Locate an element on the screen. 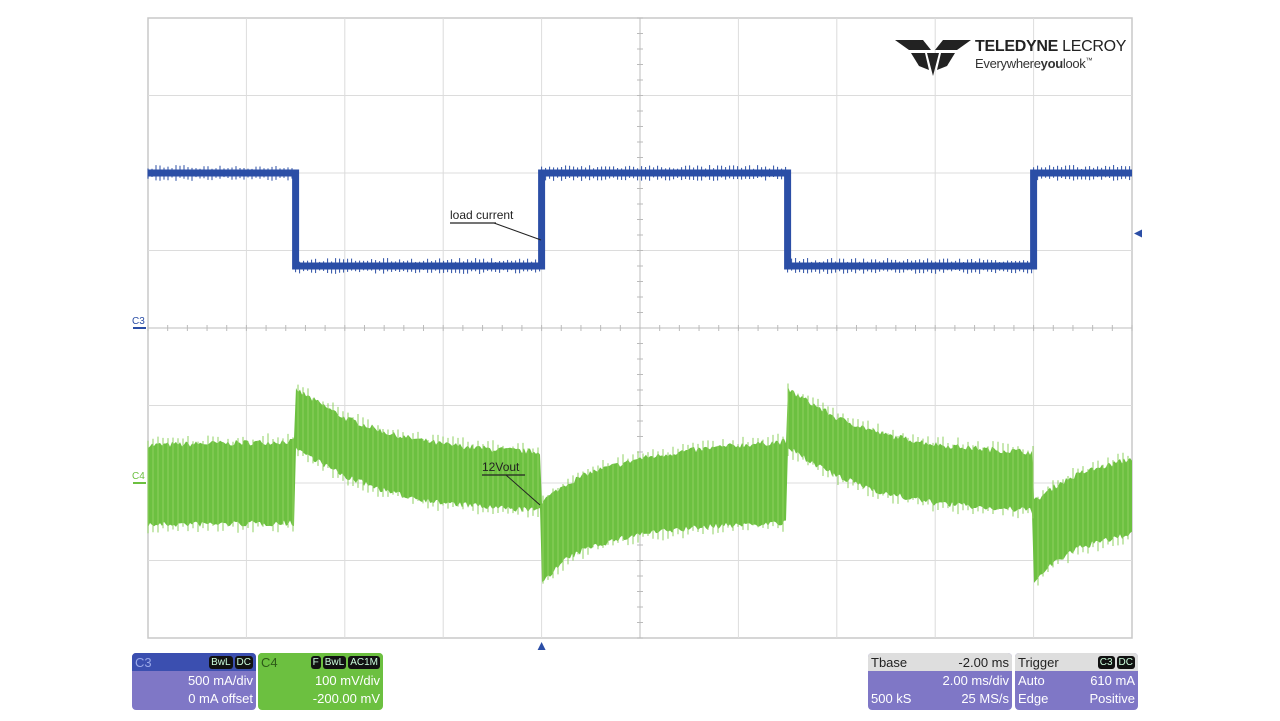 The image size is (1280, 721). c3-label: C3 is located at coordinates (143, 662).